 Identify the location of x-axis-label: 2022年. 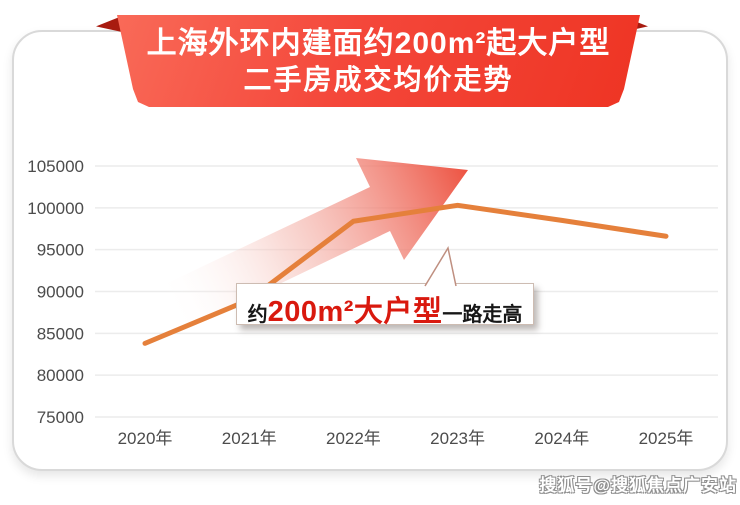
(353, 438).